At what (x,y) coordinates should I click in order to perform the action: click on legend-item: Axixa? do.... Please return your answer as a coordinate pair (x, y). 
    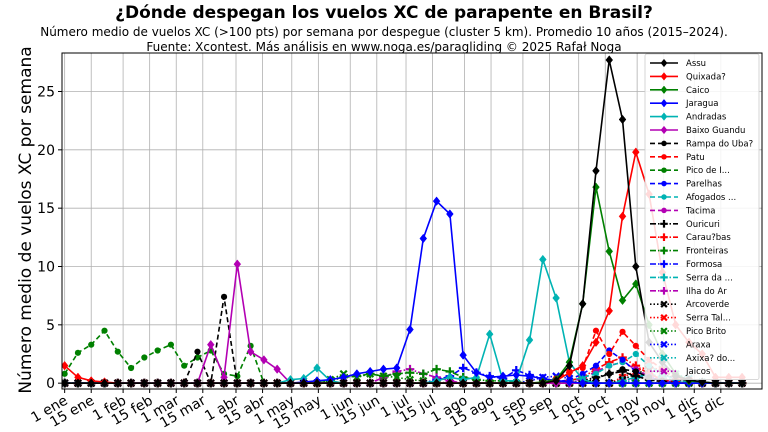
    Looking at the image, I should click on (692, 359).